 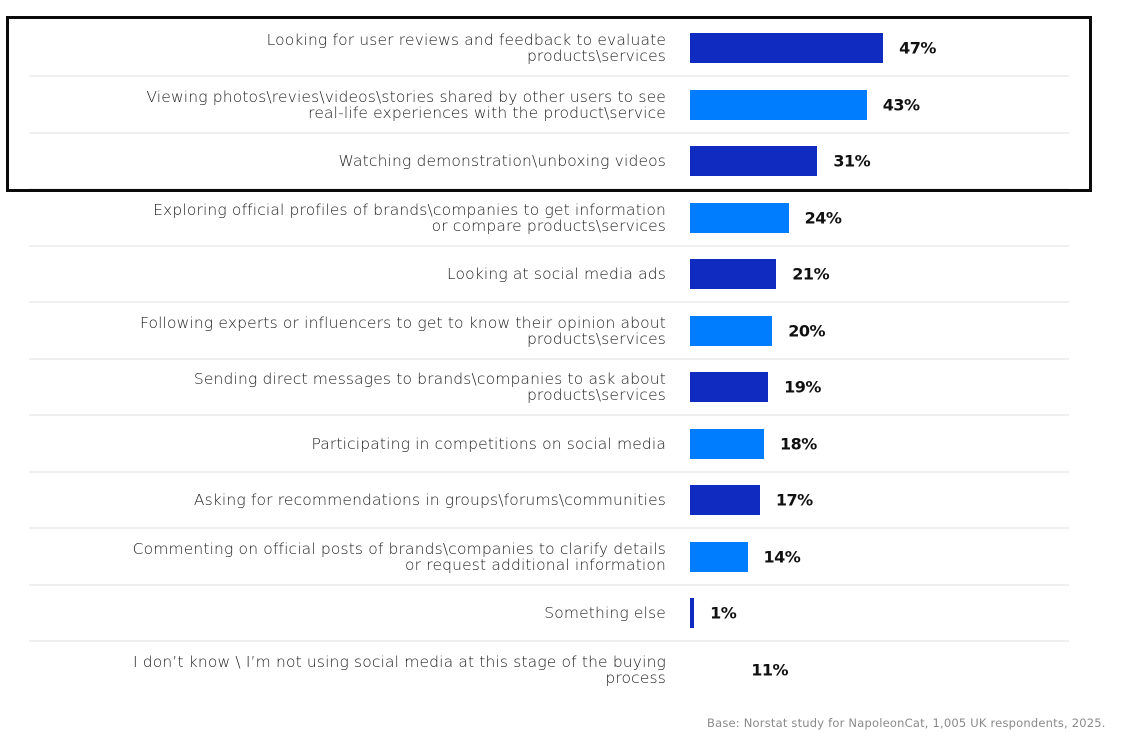 What do you see at coordinates (811, 274) in the screenshot?
I see `data-label: 21%` at bounding box center [811, 274].